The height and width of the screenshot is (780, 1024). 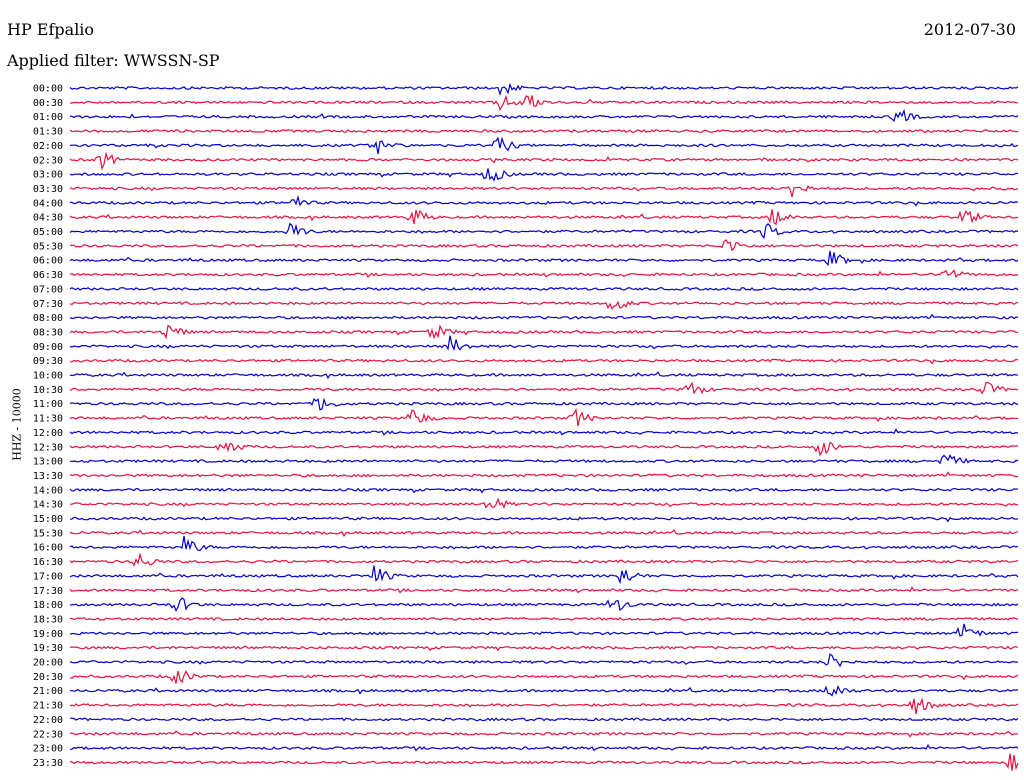 What do you see at coordinates (544, 630) in the screenshot?
I see `trace-row-1900` at bounding box center [544, 630].